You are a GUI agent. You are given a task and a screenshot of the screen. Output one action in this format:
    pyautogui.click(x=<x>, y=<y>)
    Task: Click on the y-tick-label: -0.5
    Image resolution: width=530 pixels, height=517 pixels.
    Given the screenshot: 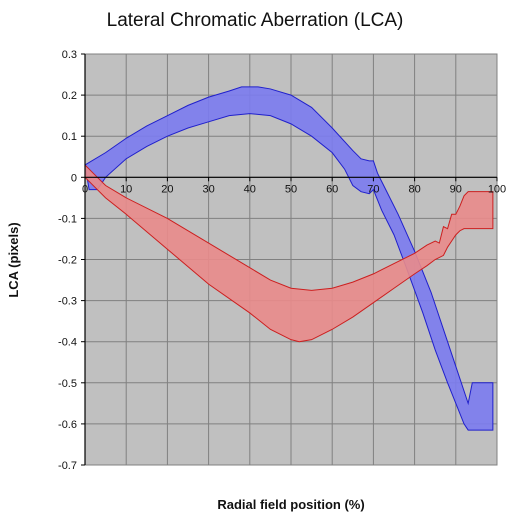 What is the action you would take?
    pyautogui.click(x=67, y=384)
    